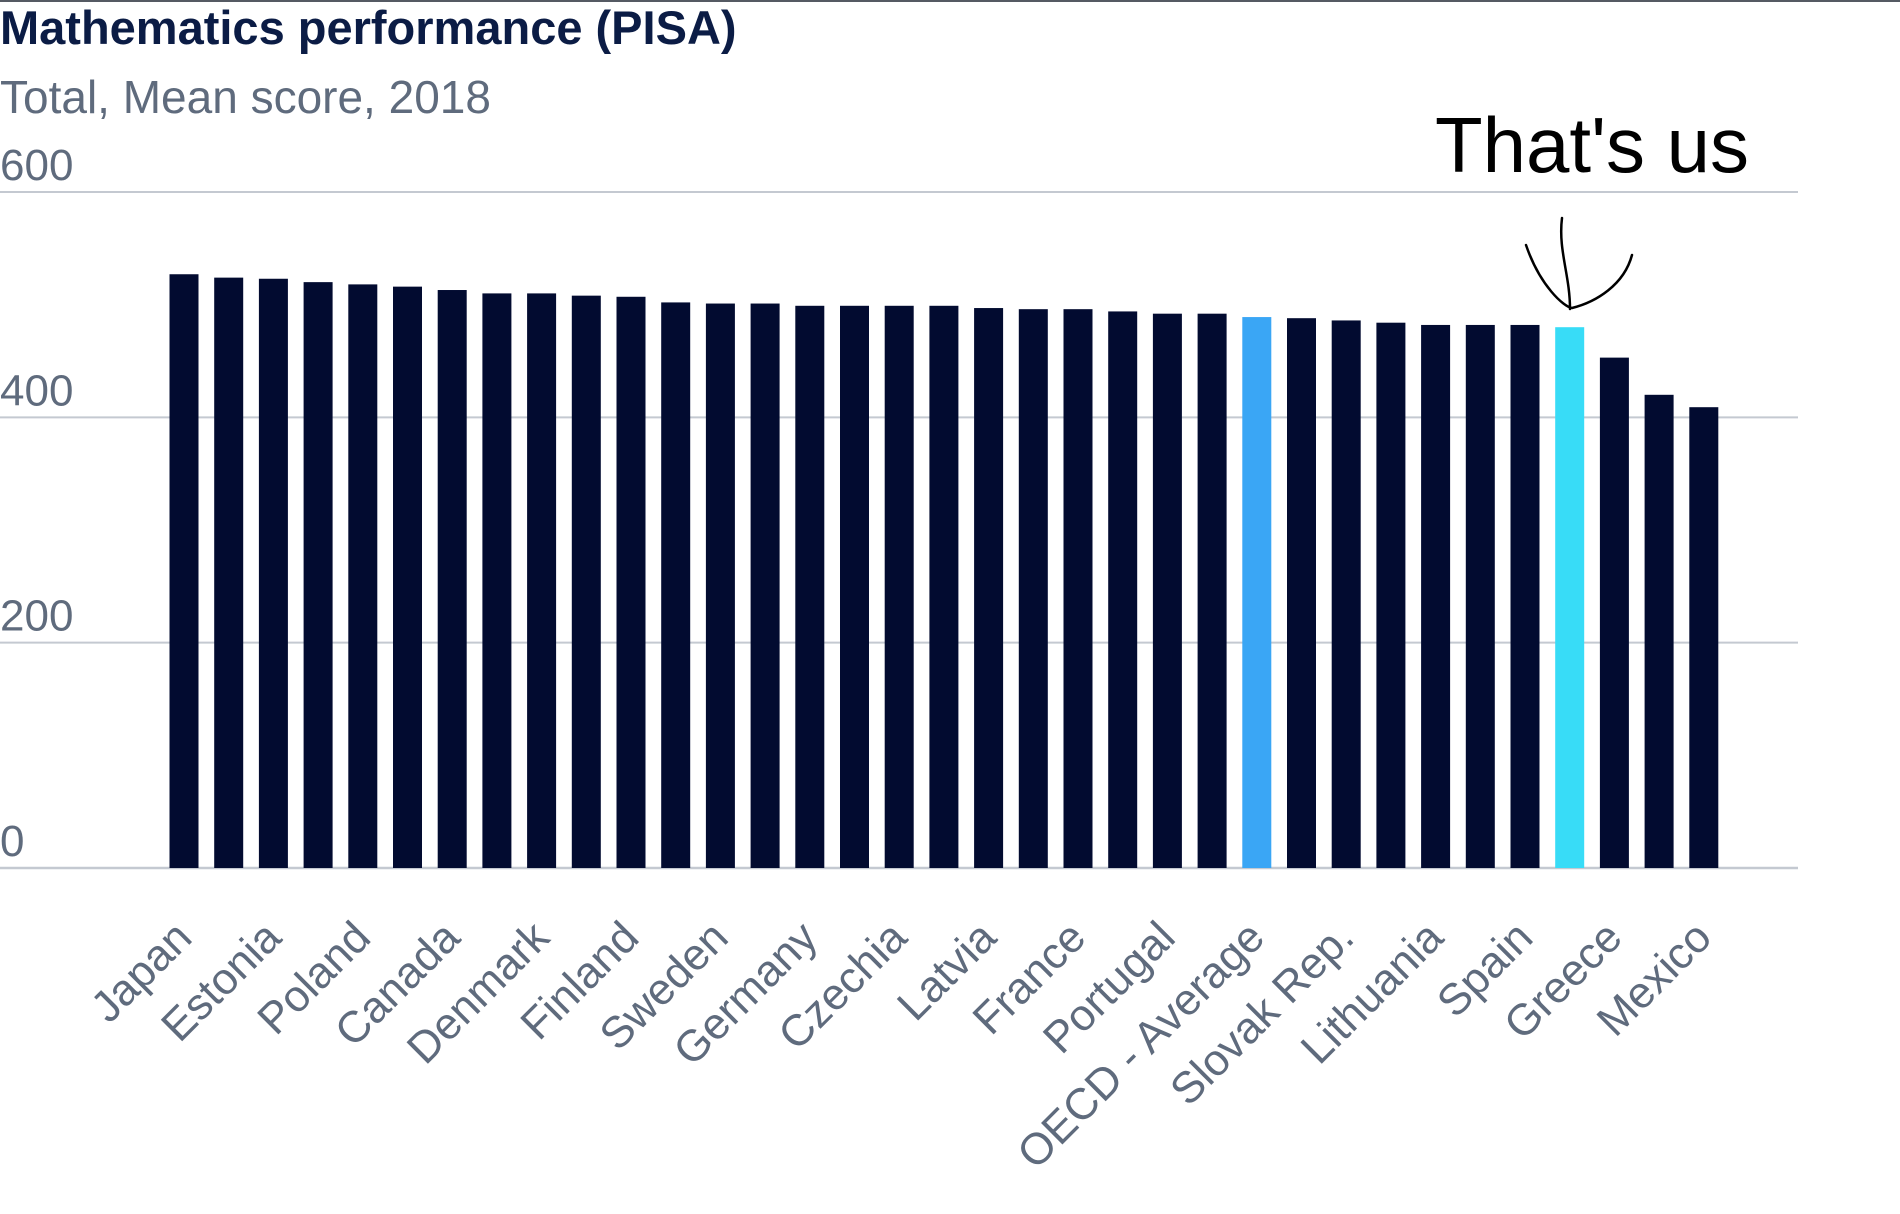 Image resolution: width=1900 pixels, height=1214 pixels. What do you see at coordinates (1592, 206) in the screenshot?
I see `annotation: That's us` at bounding box center [1592, 206].